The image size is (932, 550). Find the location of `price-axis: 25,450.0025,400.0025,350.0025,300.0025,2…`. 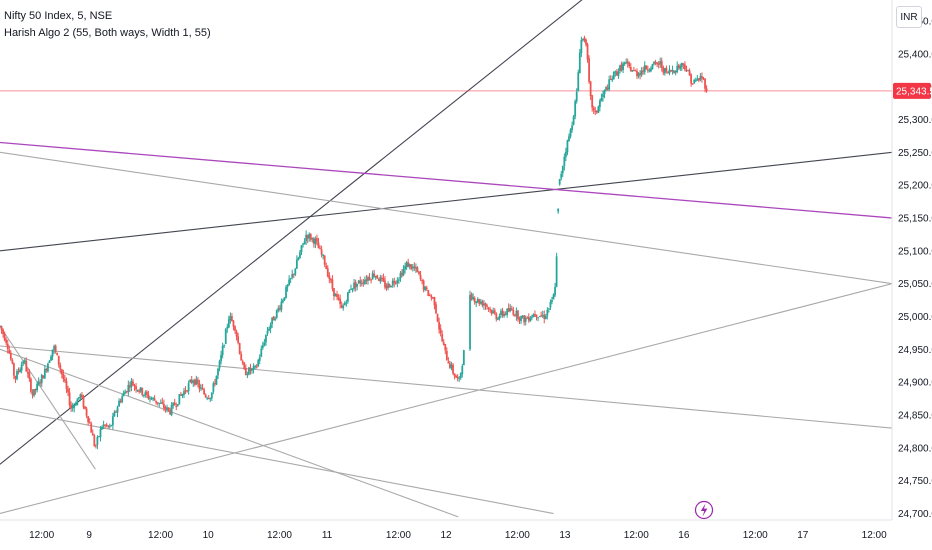

price-axis: 25,450.0025,400.0025,350.0025,300.0025,2… is located at coordinates (911, 275).